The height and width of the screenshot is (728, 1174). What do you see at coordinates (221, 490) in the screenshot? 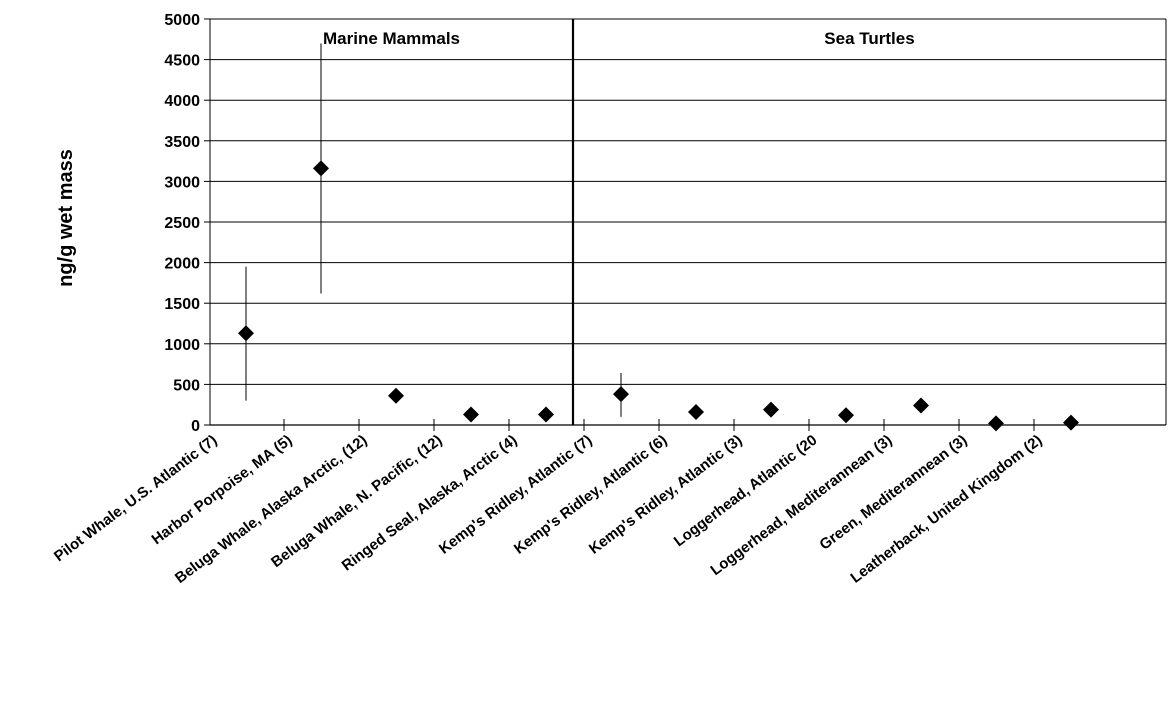
I see `category-label: Harbor Porpoise, MA (5)` at bounding box center [221, 490].